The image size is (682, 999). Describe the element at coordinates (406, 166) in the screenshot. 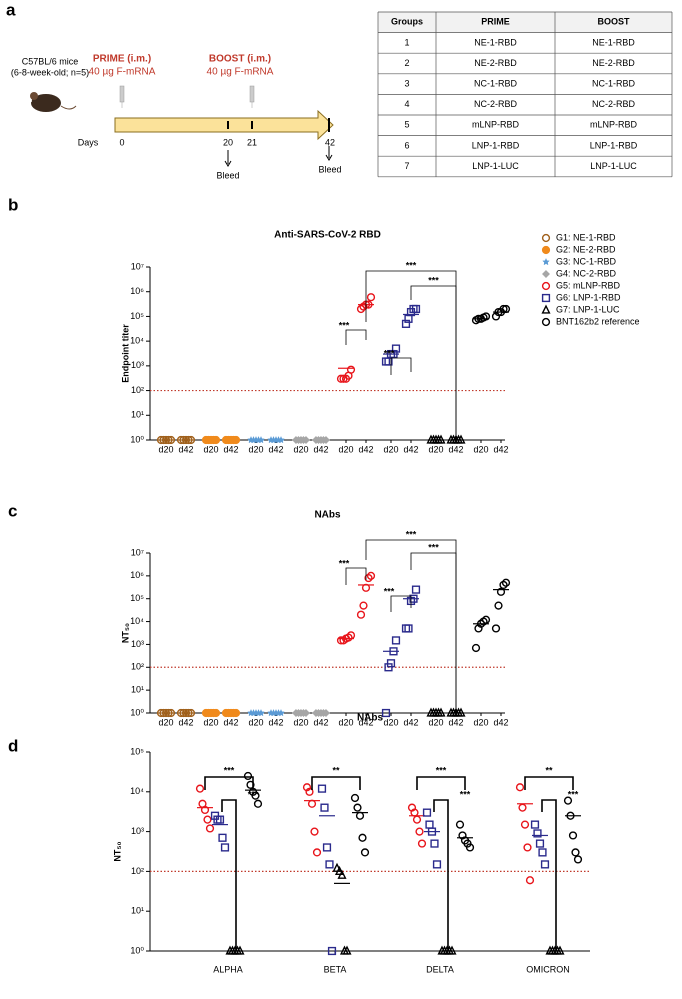

I see `table-cell: 7` at that location.